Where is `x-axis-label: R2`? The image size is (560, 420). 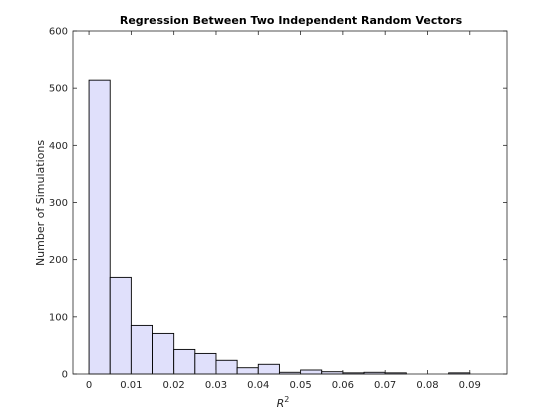 x-axis-label: R2 is located at coordinates (283, 402).